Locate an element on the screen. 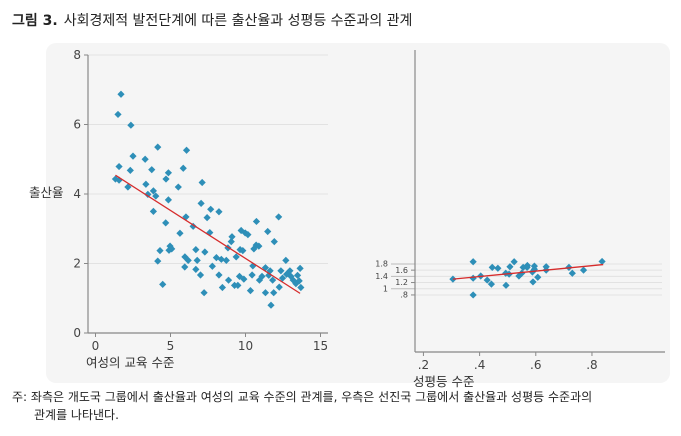 This screenshot has height=436, width=681. y-tick-label: 1.2 is located at coordinates (401, 282).